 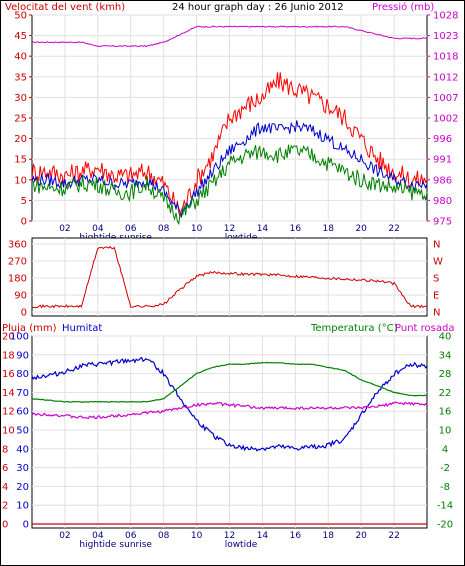 I want to click on rain-tick-label: 4, so click(x=5, y=487).